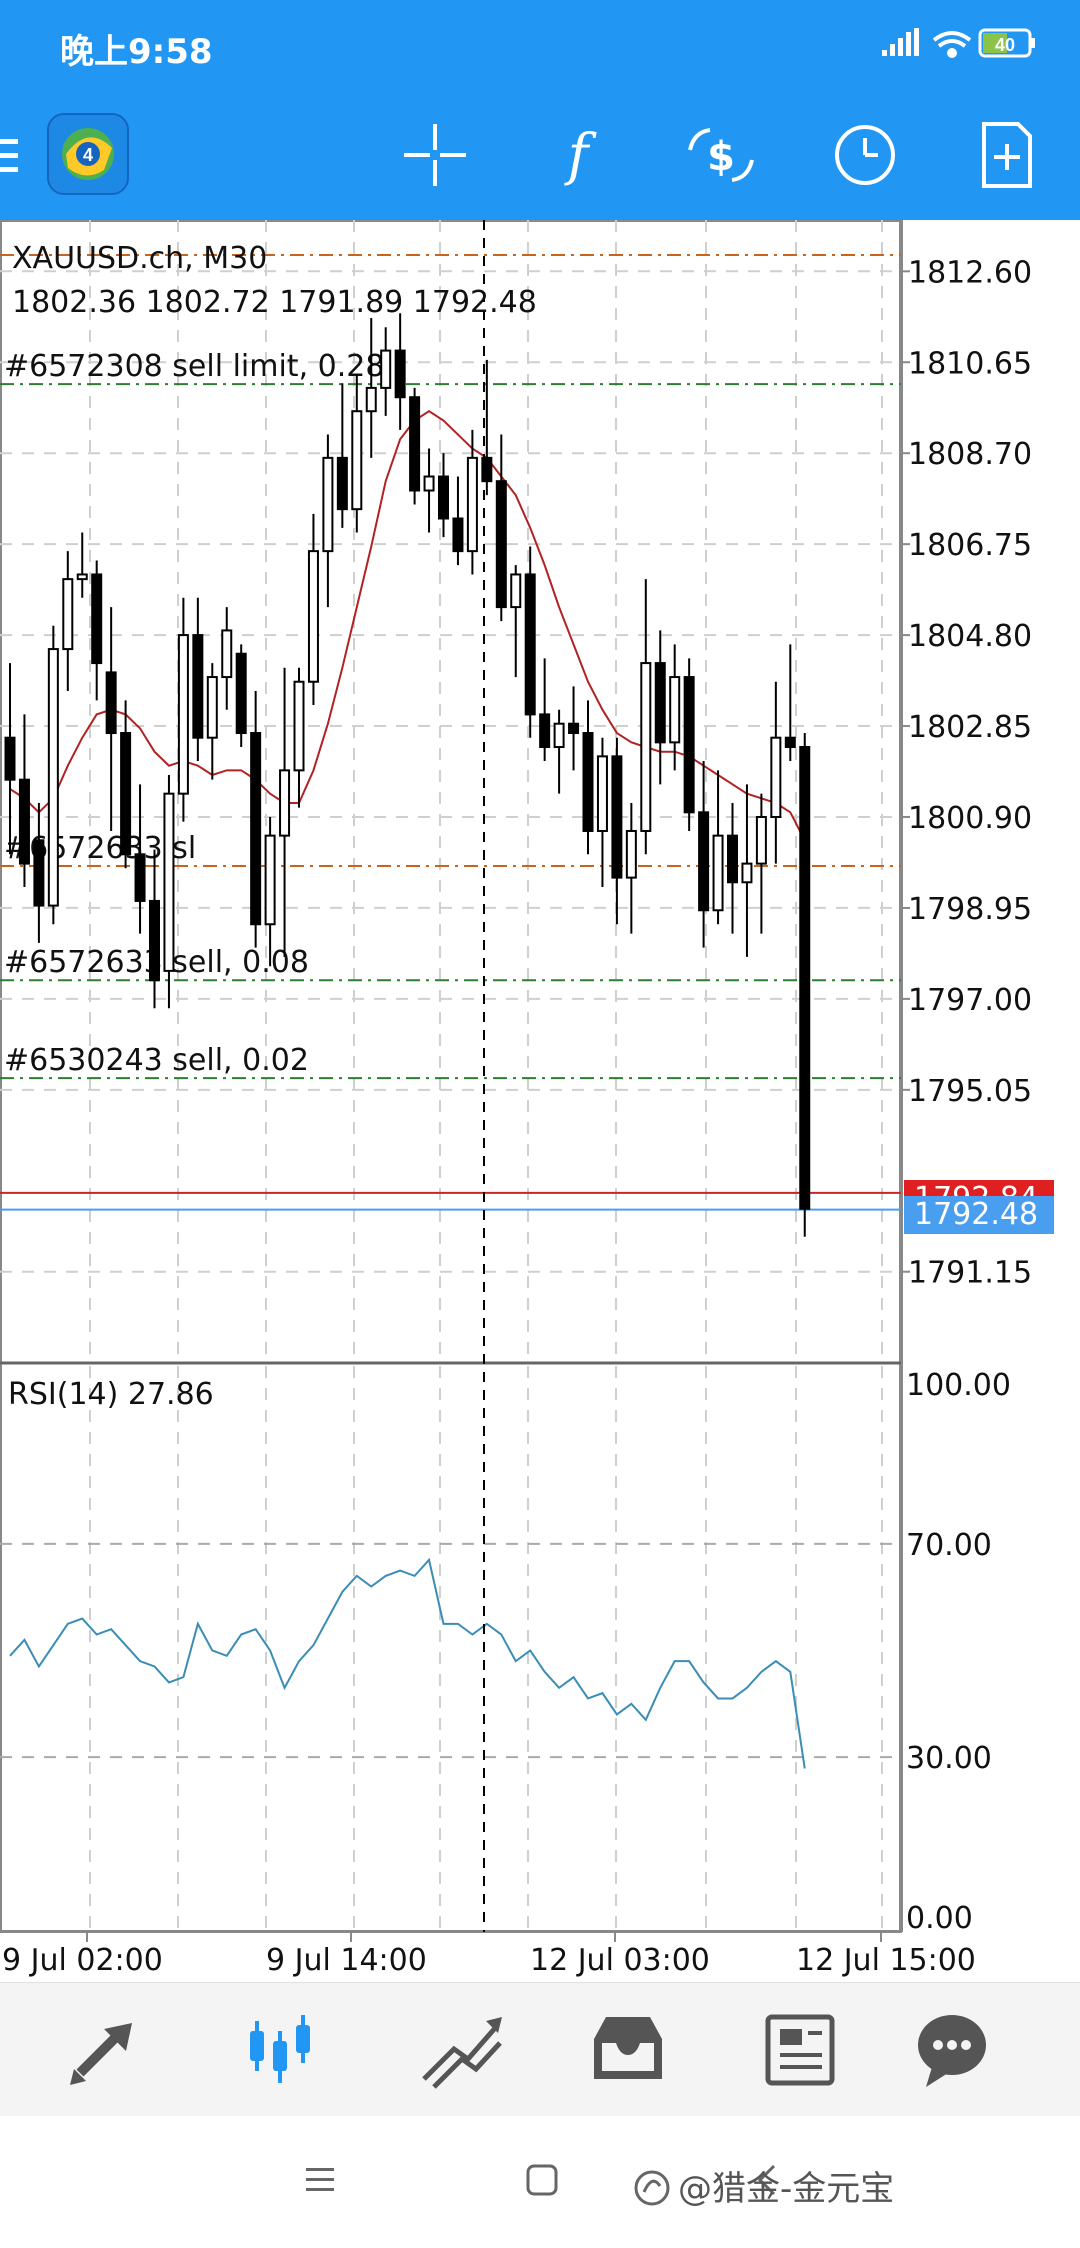 This screenshot has width=1080, height=2248. What do you see at coordinates (407, 625) in the screenshot?
I see `moving-average-line` at bounding box center [407, 625].